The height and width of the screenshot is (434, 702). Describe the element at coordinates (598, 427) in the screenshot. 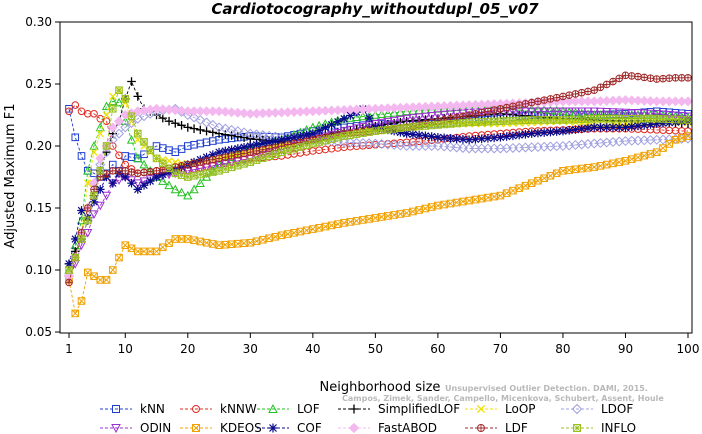

I see `legend-item-inflo: INFLO` at that location.